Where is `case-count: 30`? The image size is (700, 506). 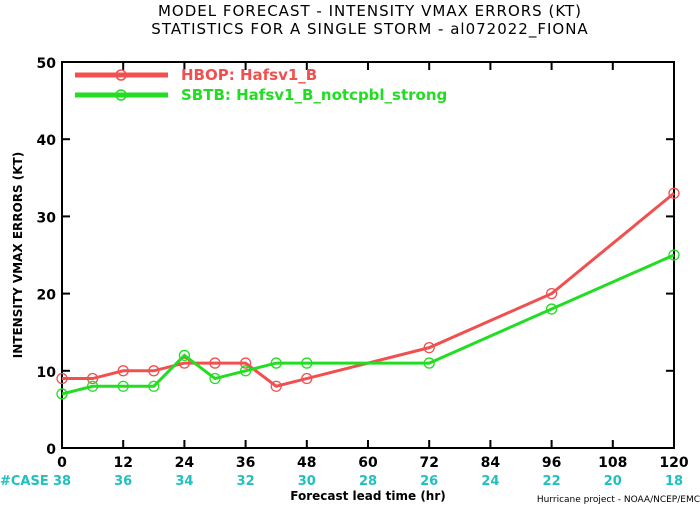 case-count: 30 is located at coordinates (307, 481).